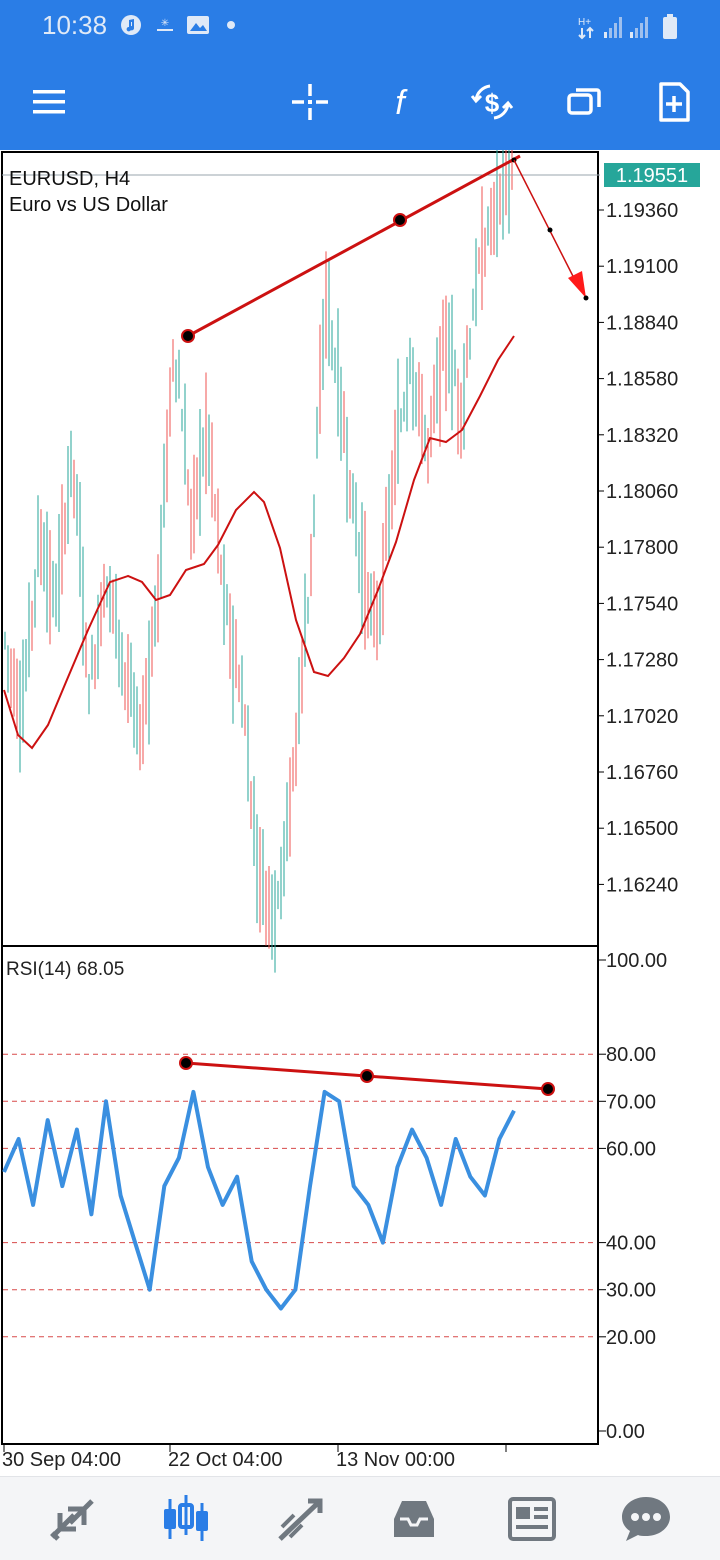 This screenshot has width=720, height=1560. Describe the element at coordinates (300, 1519) in the screenshot. I see `trade-icon` at that location.